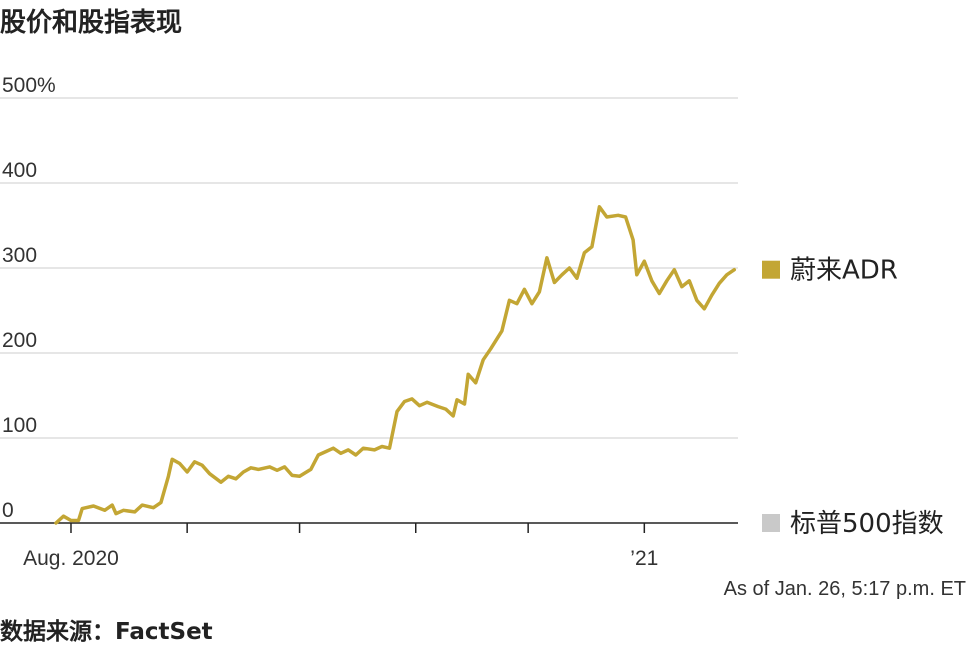 The height and width of the screenshot is (646, 968). What do you see at coordinates (29, 298) in the screenshot?
I see `y-axis-tick-labels: 0 100 200 300 400 500%` at bounding box center [29, 298].